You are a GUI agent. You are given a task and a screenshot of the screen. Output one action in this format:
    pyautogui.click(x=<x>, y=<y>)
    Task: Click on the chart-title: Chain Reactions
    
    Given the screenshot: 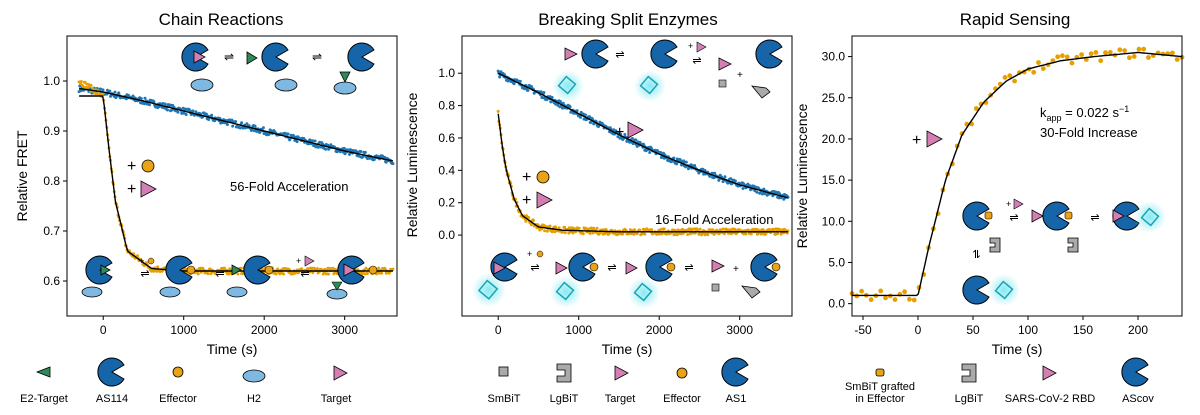 What is the action you would take?
    pyautogui.click(x=221, y=19)
    